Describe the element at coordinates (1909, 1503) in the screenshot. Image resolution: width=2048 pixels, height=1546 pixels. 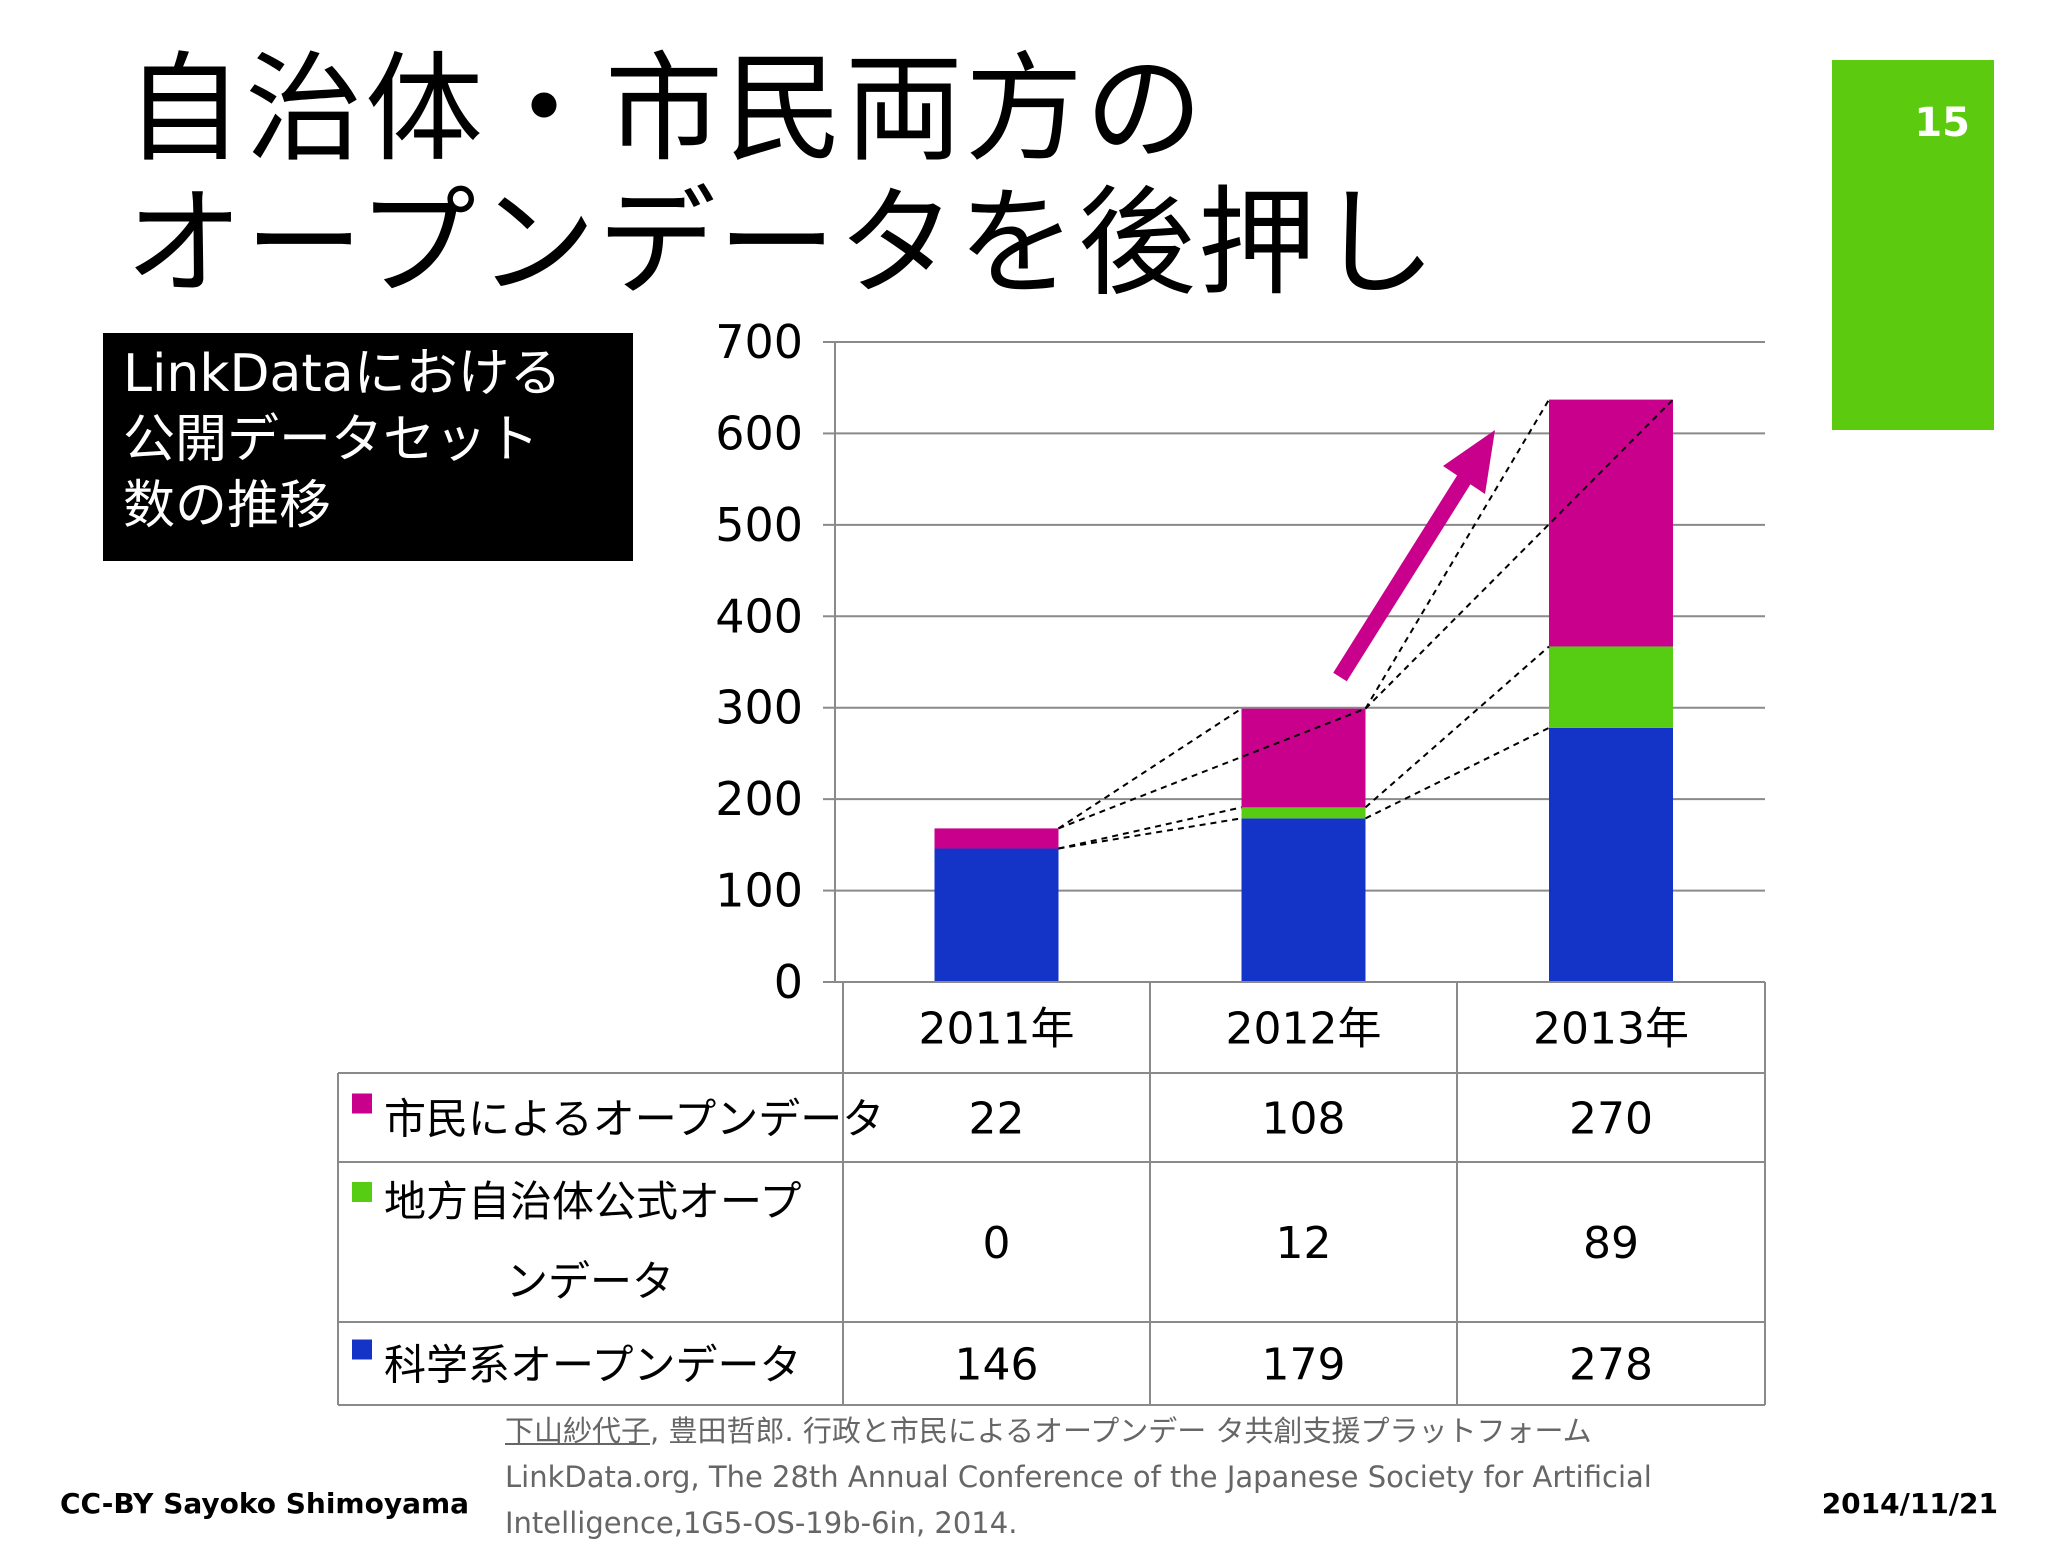
I see `footer-date: 2014/11/21` at that location.